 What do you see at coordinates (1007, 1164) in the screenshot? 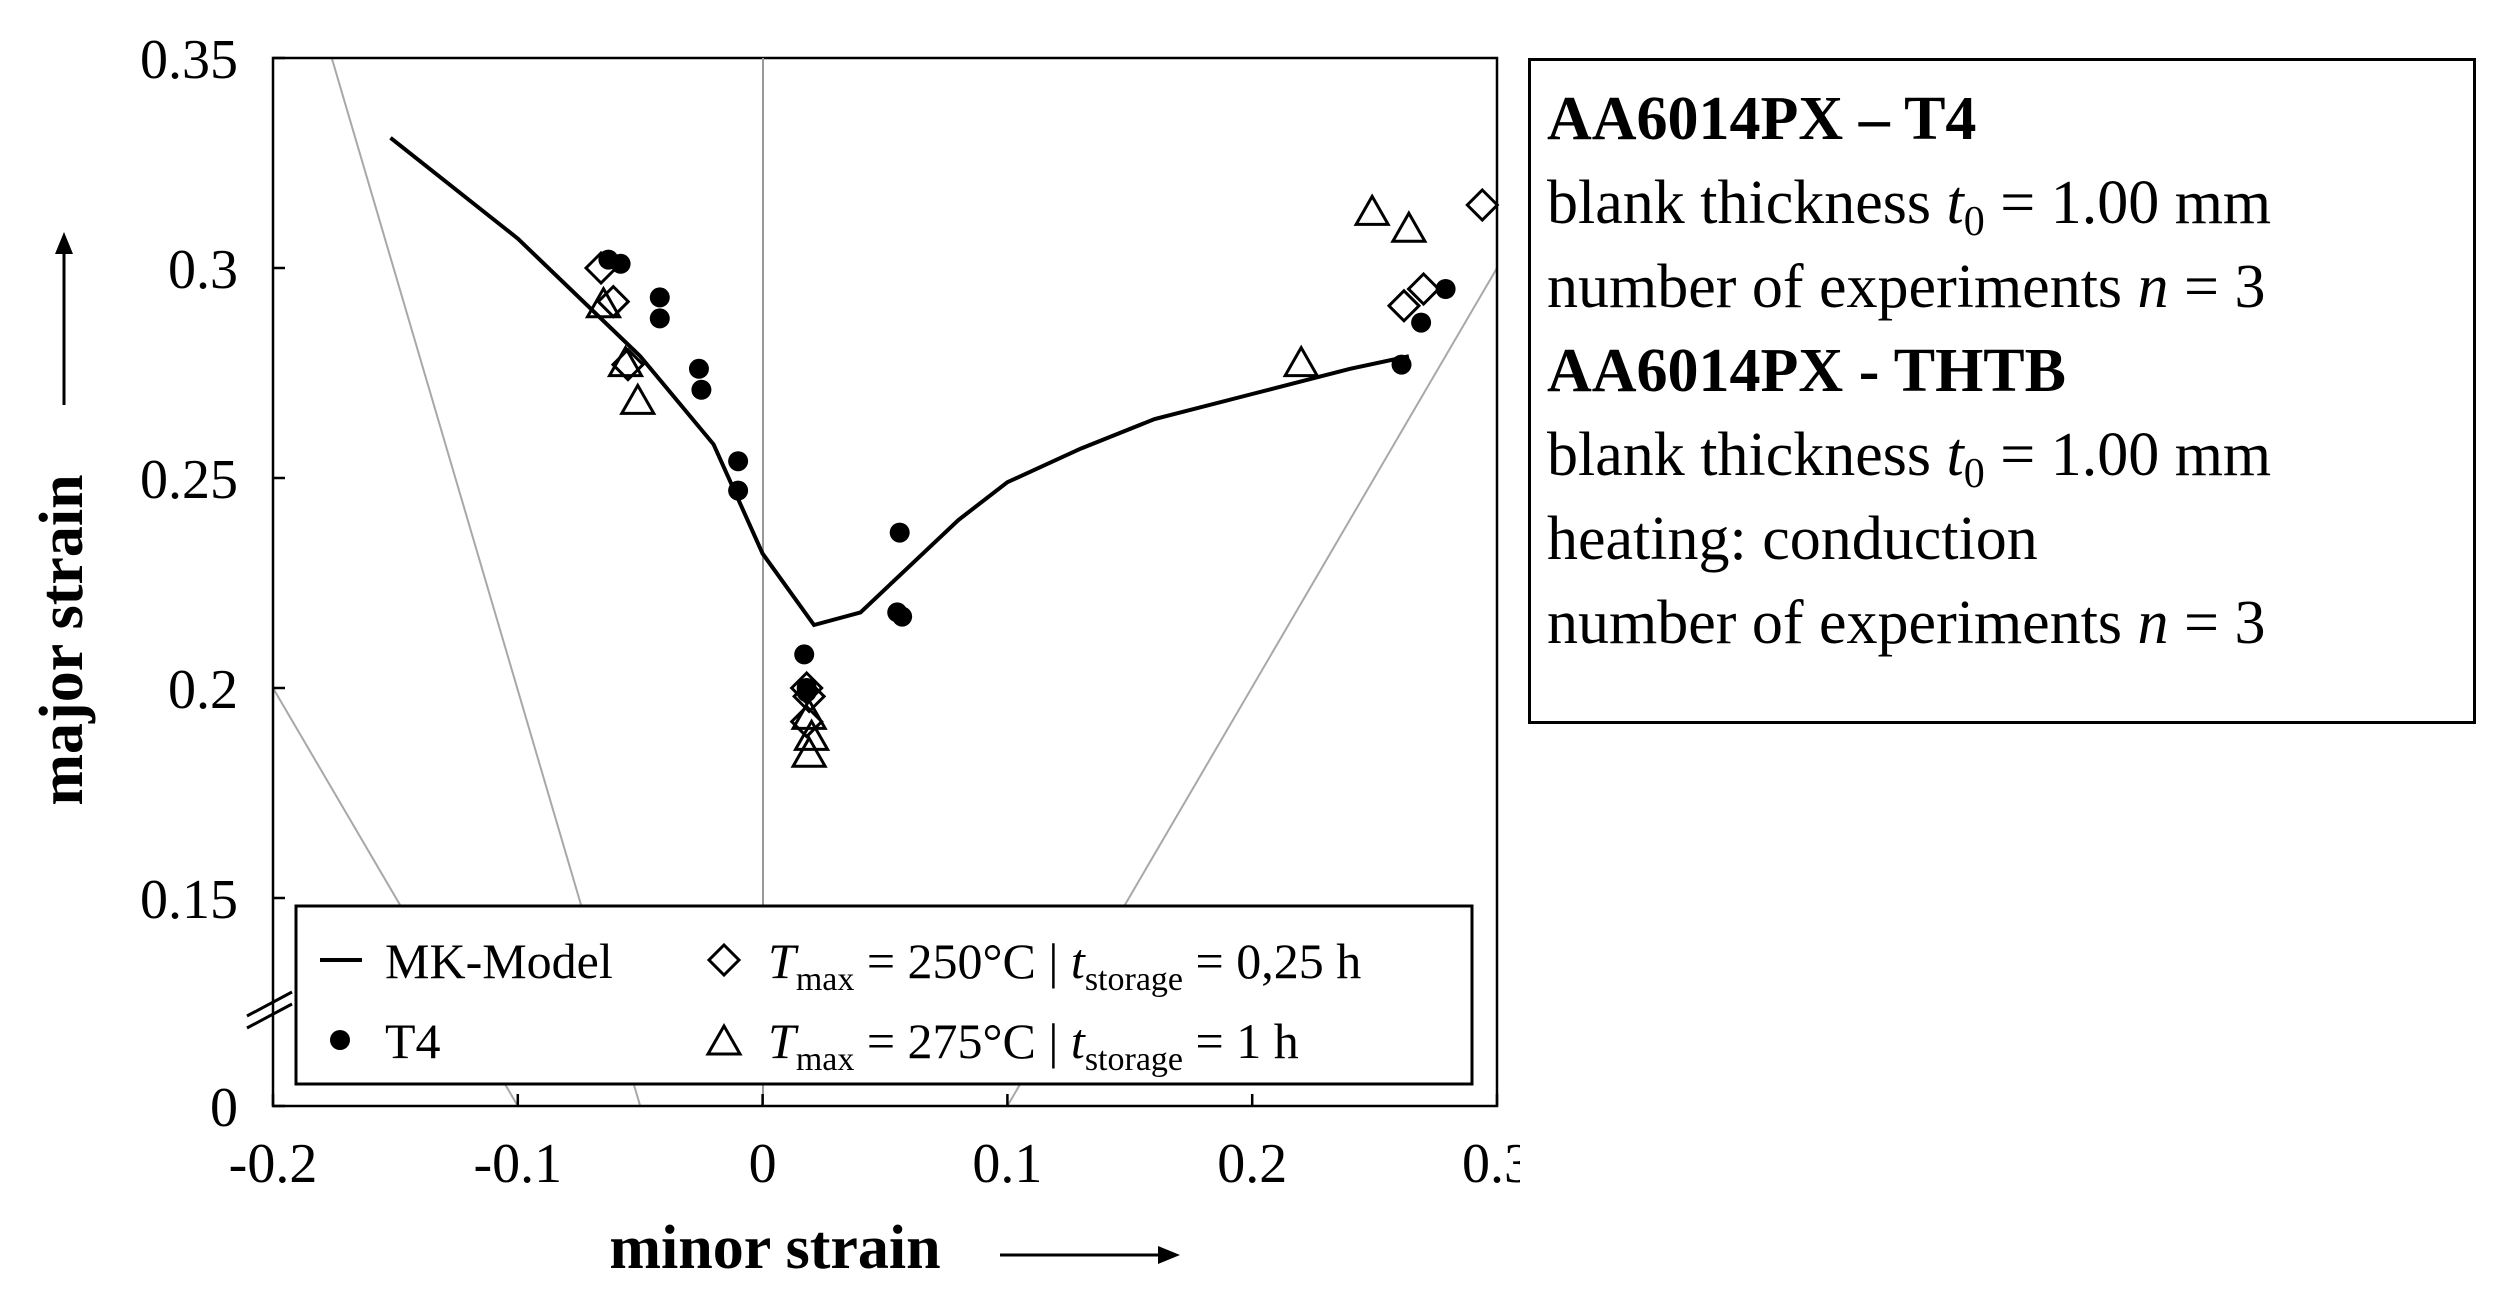
I see `x-tick-label: 0.1` at bounding box center [1007, 1164].